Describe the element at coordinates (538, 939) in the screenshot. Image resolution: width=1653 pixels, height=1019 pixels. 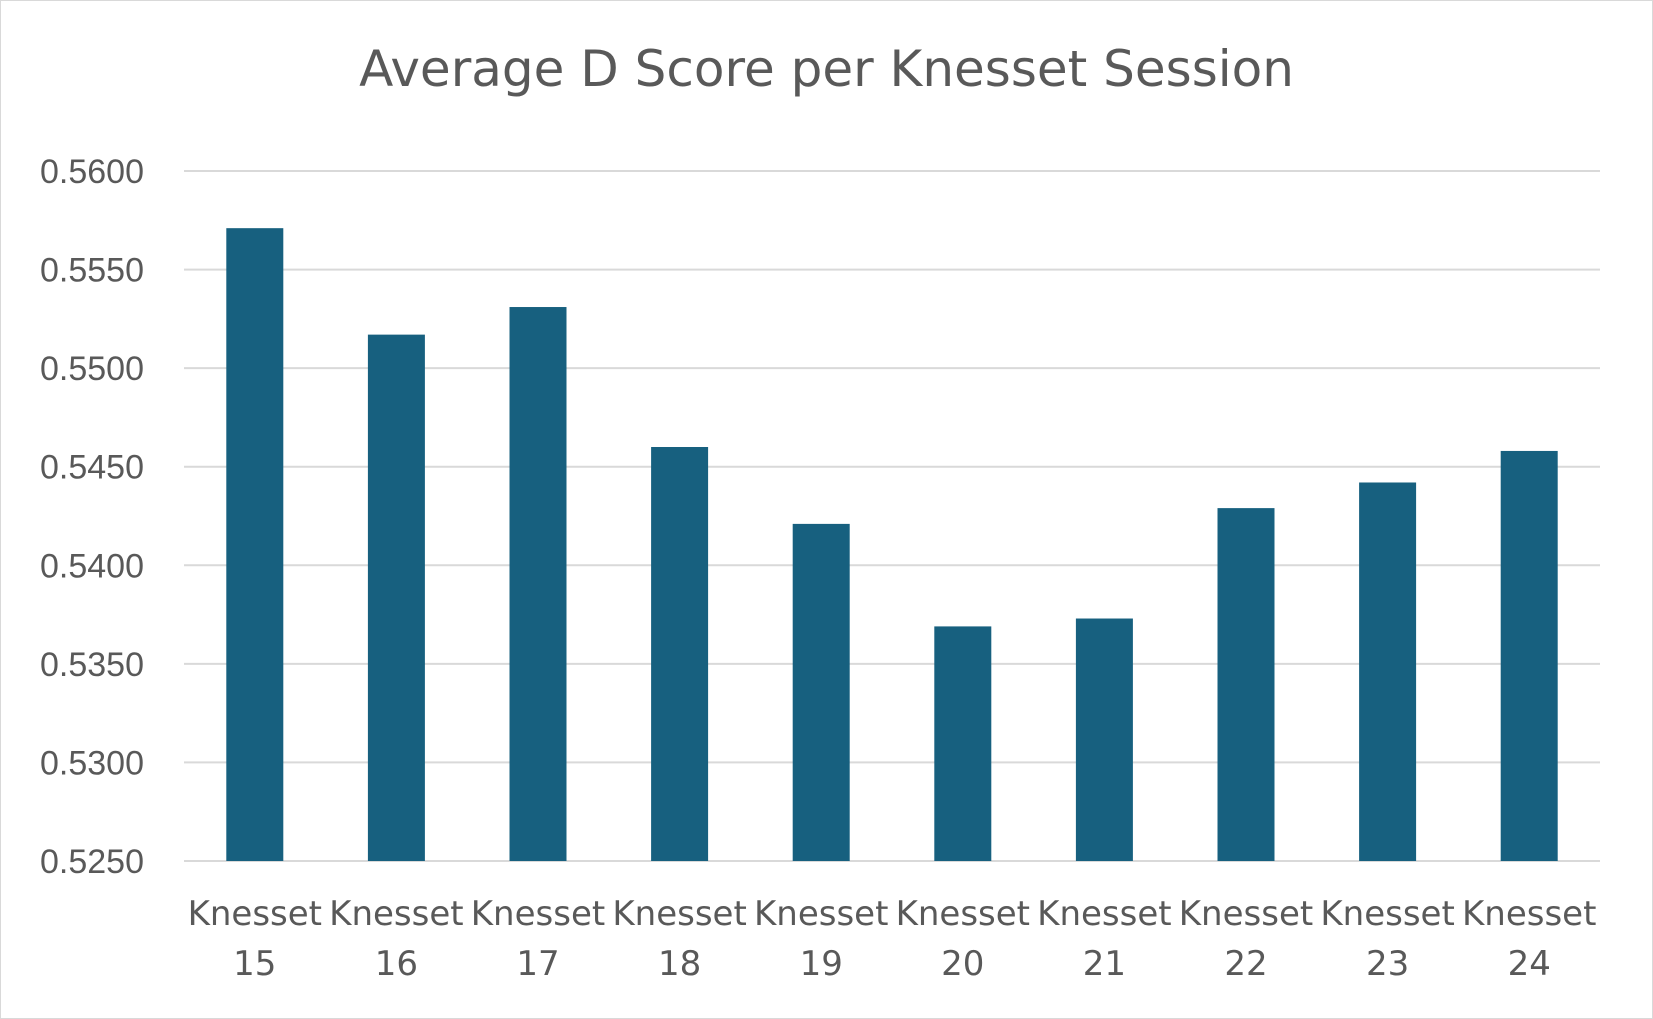
I see `x-tick-label: Knesset 17` at that location.